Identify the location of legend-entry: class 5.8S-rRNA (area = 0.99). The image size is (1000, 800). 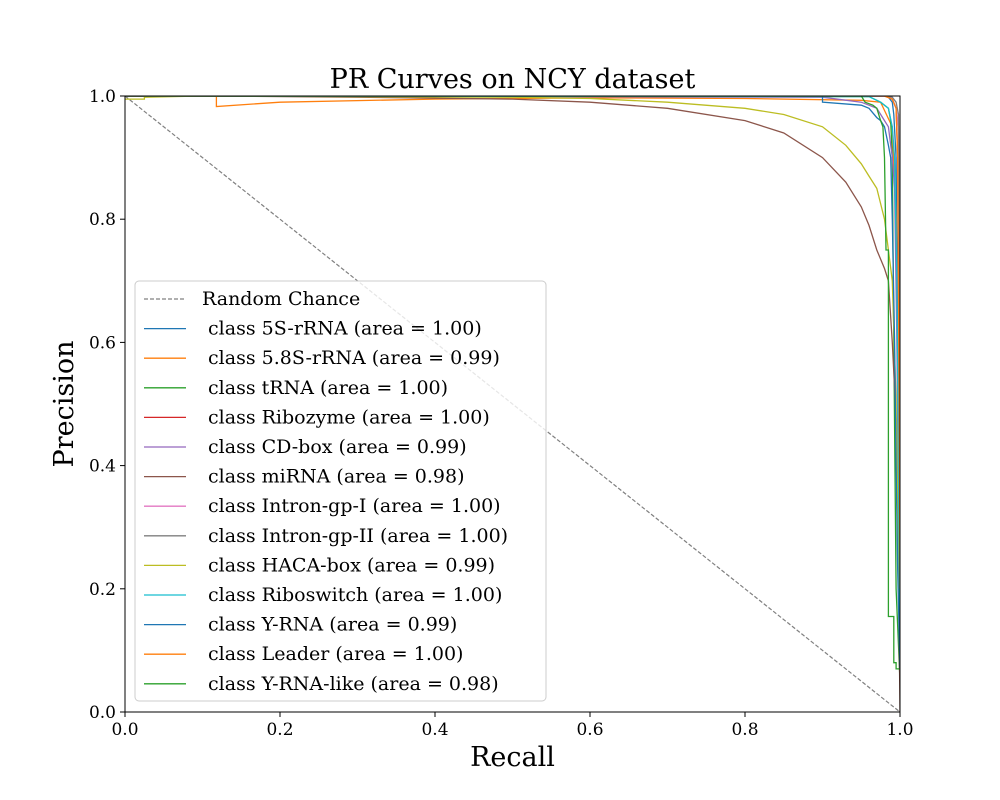
(322, 358).